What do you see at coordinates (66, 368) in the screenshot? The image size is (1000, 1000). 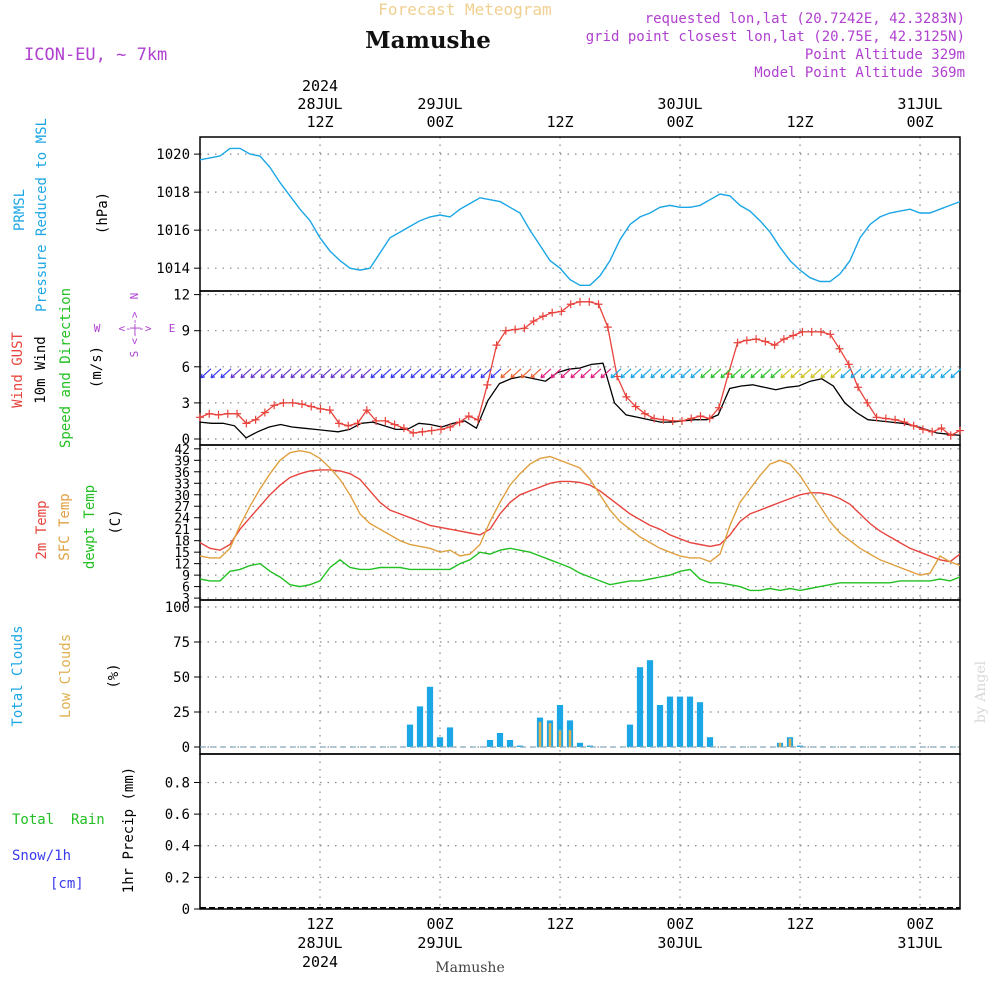 I see `wind-label-speed: Speed and Direction` at bounding box center [66, 368].